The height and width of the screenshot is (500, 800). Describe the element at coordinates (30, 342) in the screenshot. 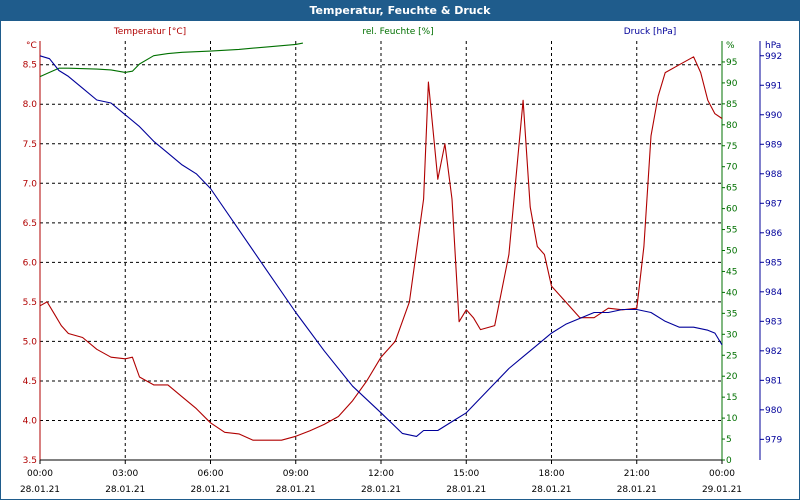

I see `temperature-tick-label: 5.0` at that location.